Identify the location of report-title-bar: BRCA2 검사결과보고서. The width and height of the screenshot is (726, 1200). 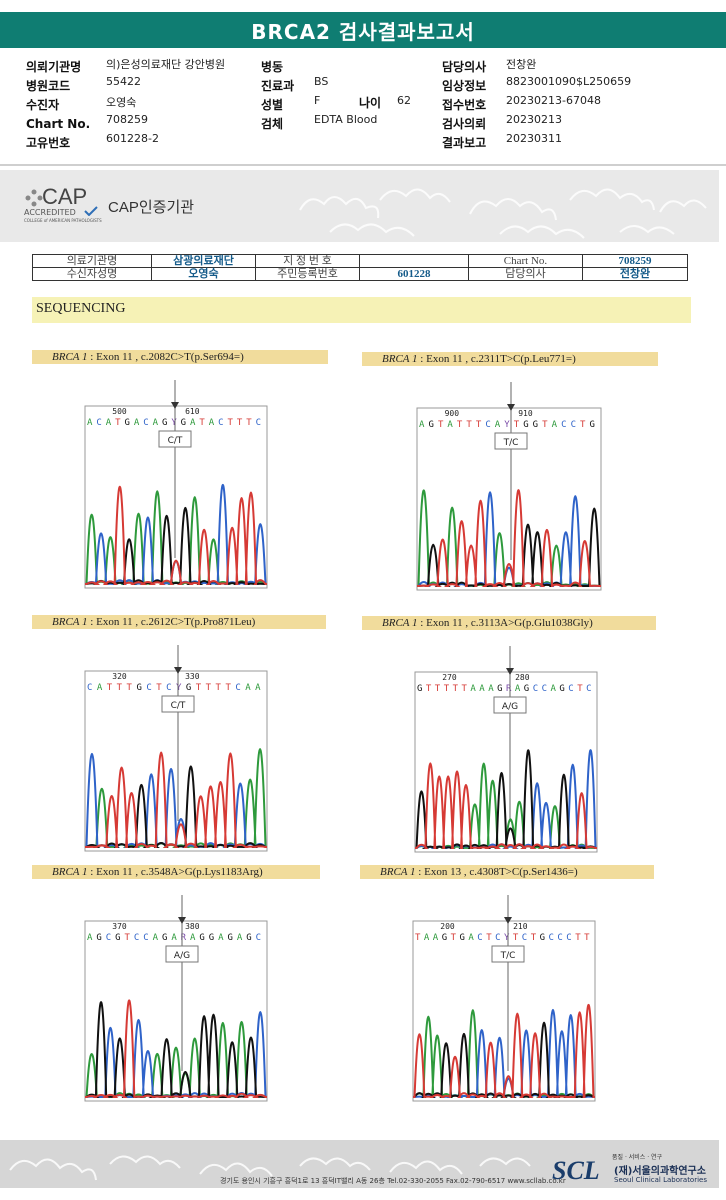
(363, 30).